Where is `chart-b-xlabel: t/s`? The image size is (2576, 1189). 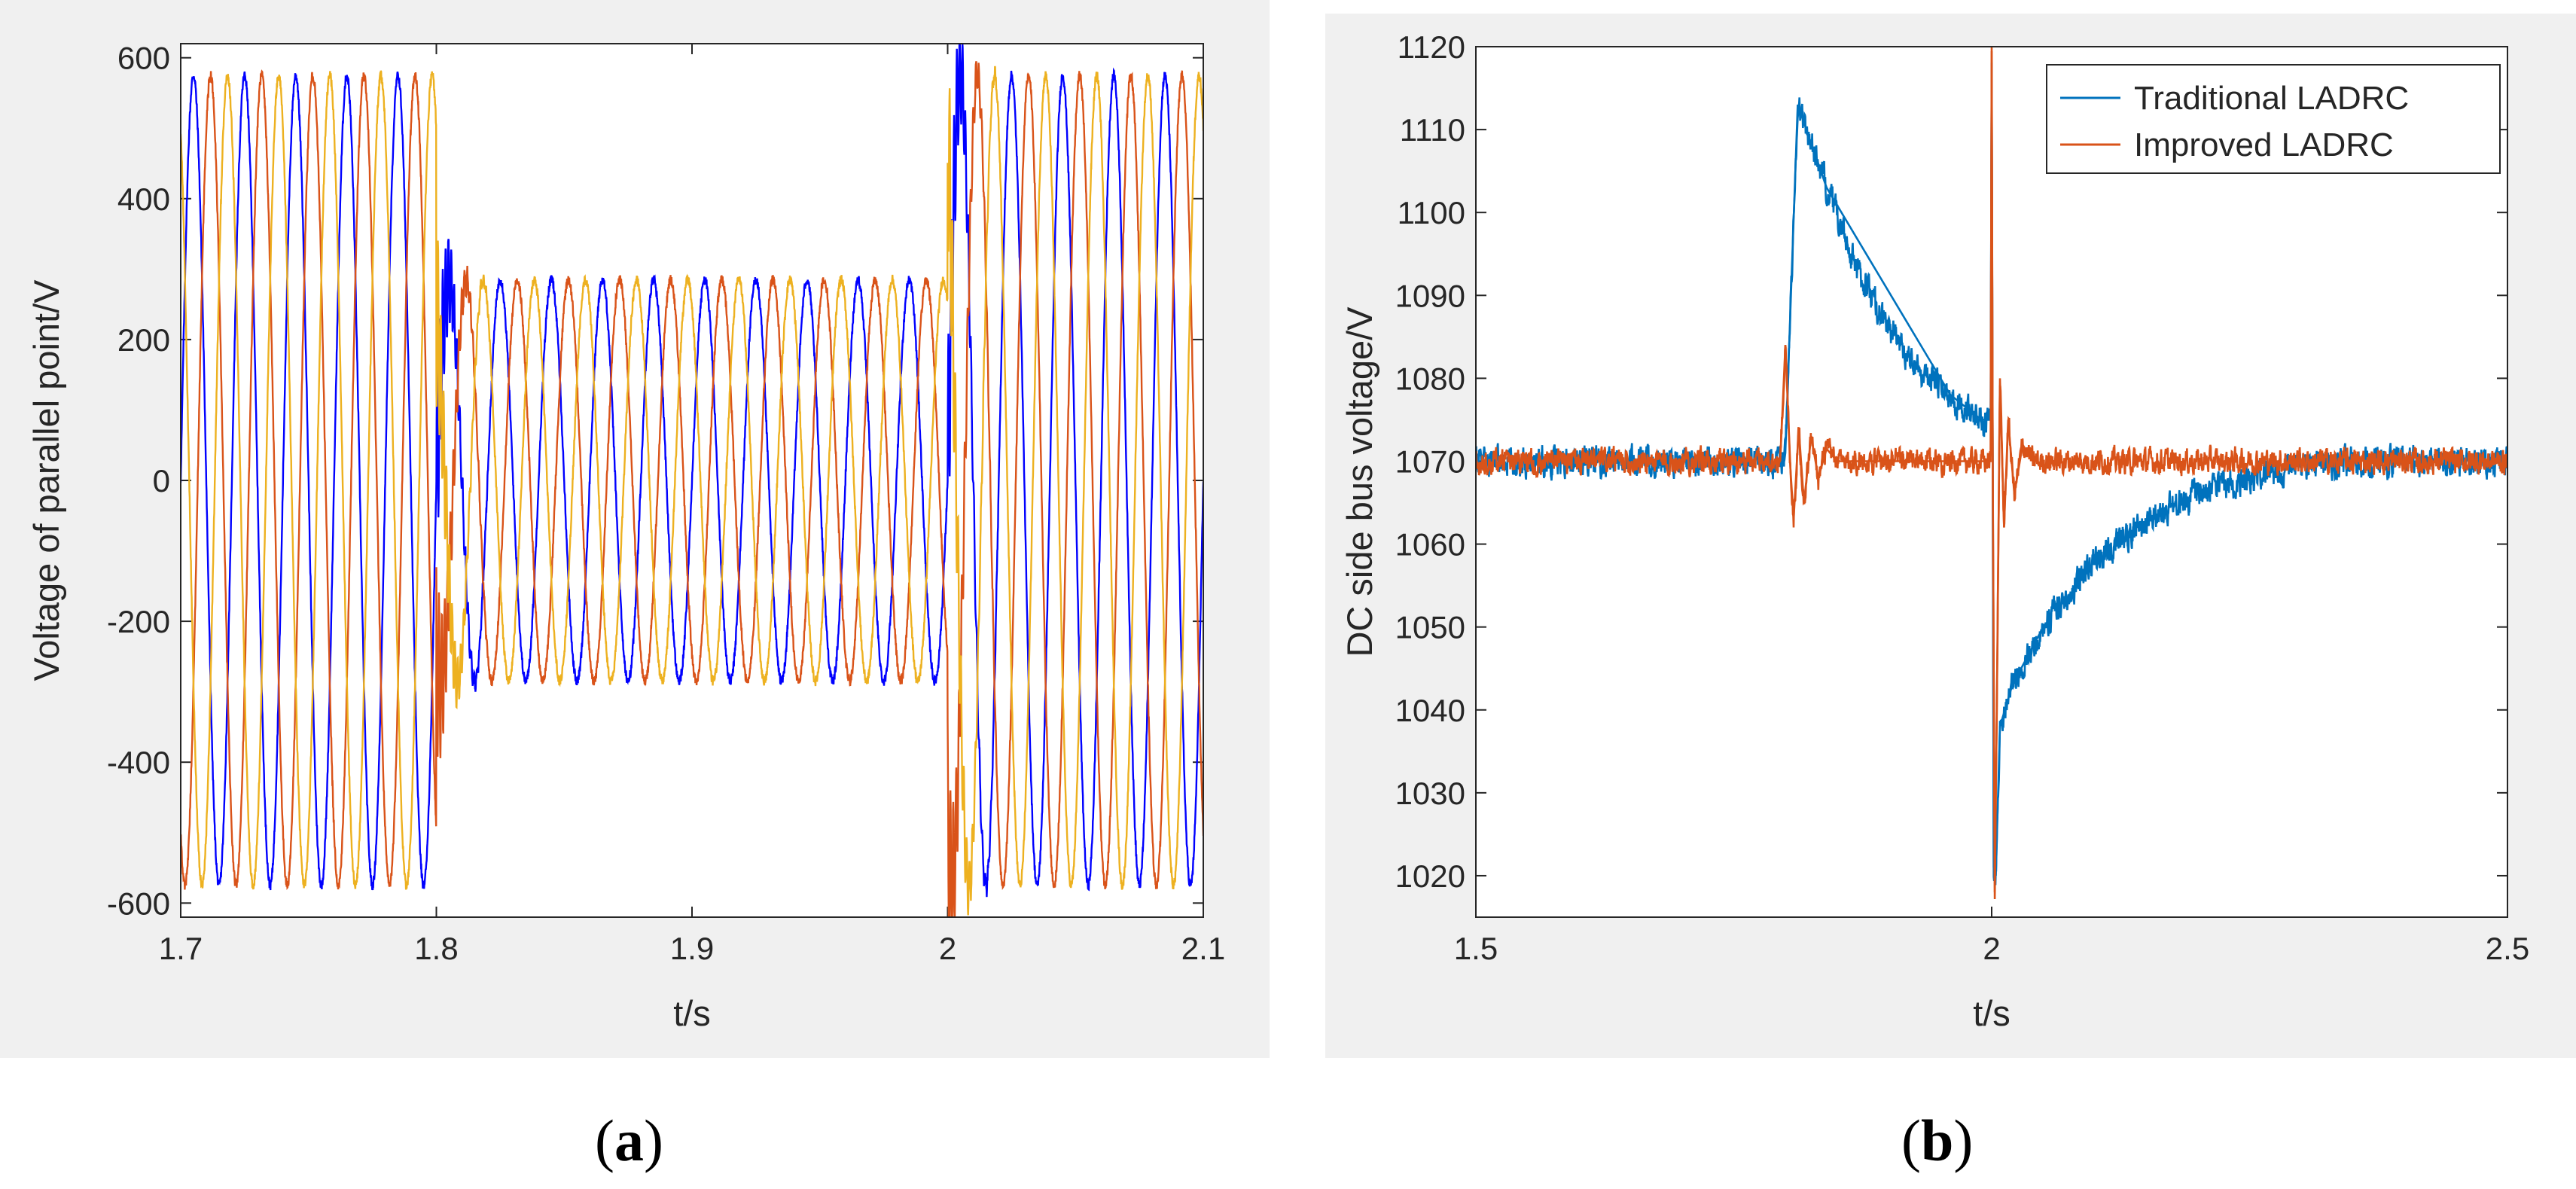
chart-b-xlabel: t/s is located at coordinates (1991, 1013).